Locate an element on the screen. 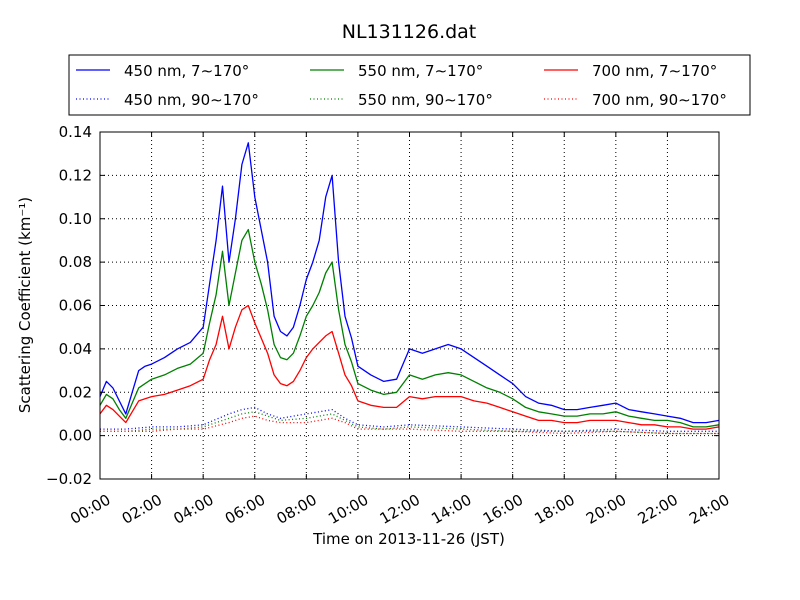  x-tick-label: 00:00 is located at coordinates (90, 509).